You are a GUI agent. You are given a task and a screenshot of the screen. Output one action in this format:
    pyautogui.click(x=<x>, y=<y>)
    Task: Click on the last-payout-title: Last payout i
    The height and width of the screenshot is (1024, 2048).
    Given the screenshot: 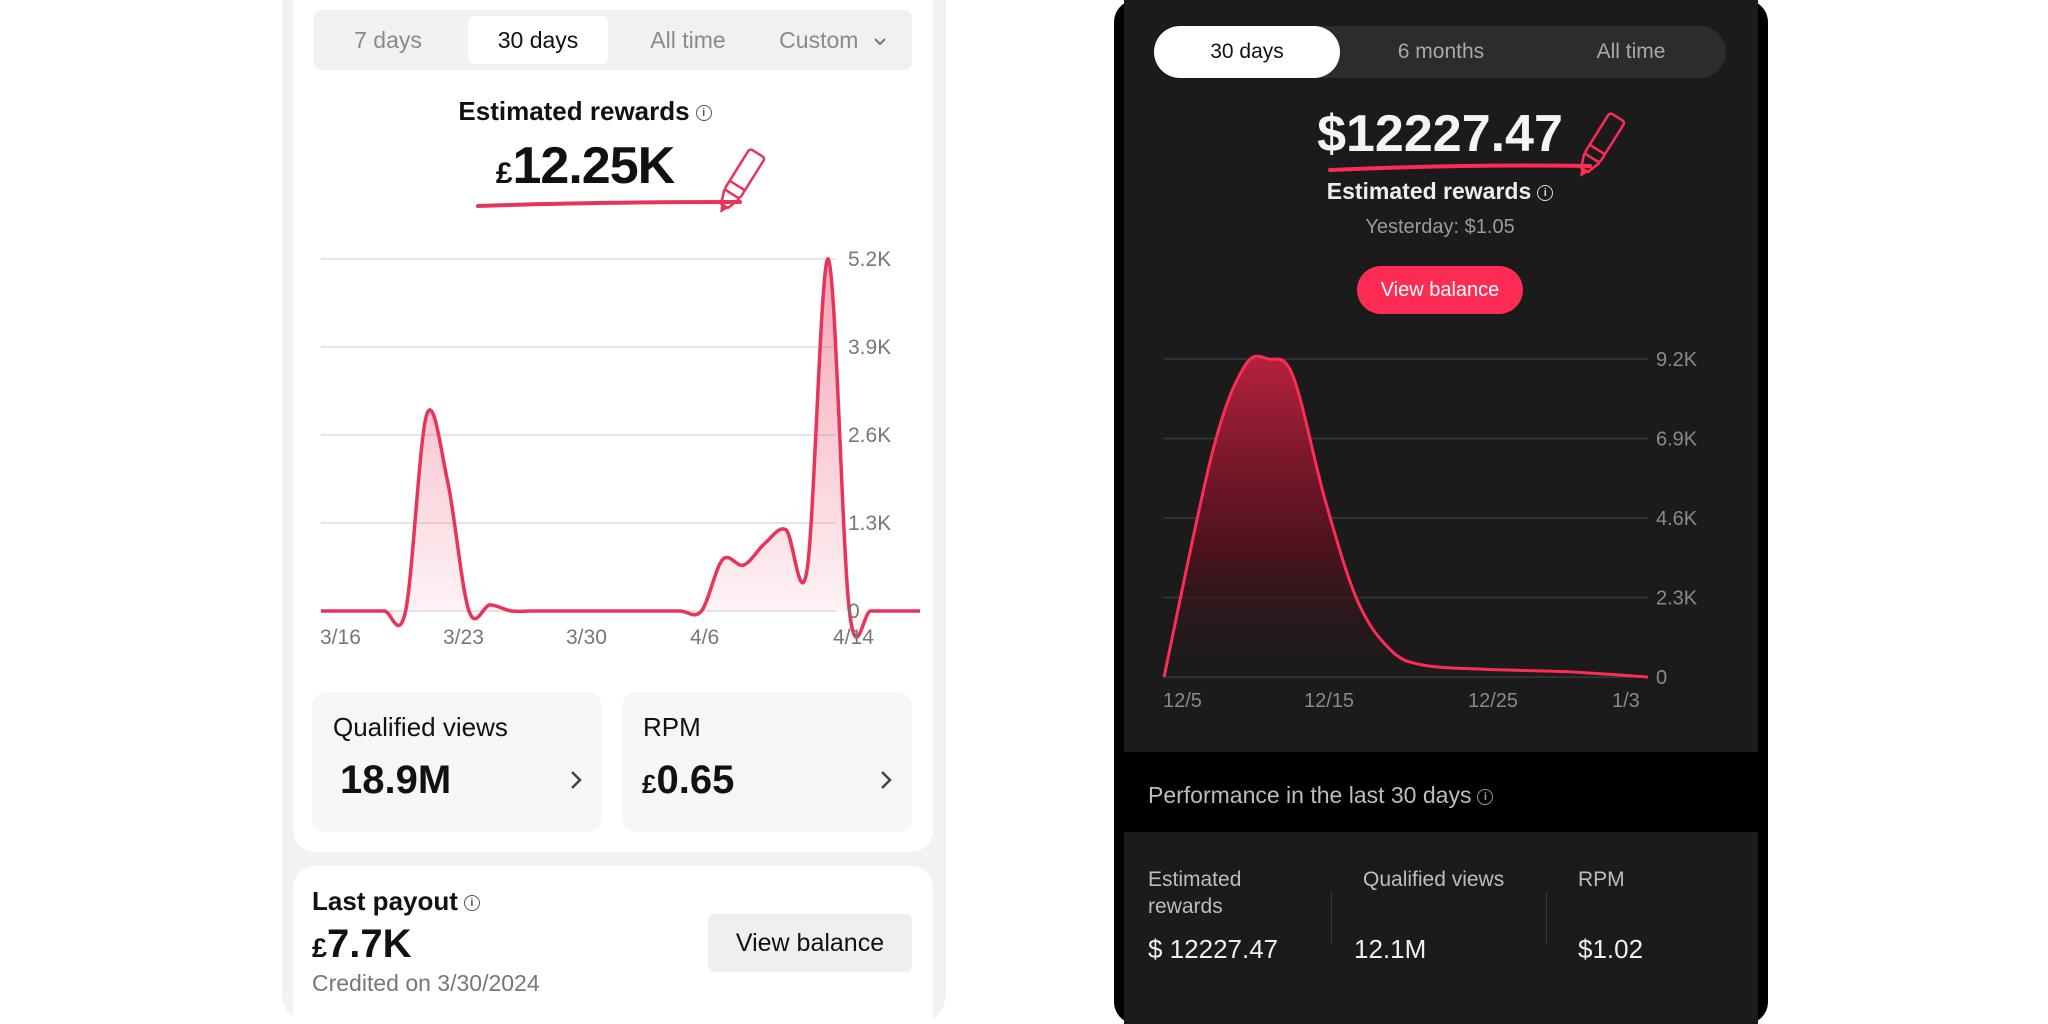 What is the action you would take?
    pyautogui.click(x=396, y=901)
    